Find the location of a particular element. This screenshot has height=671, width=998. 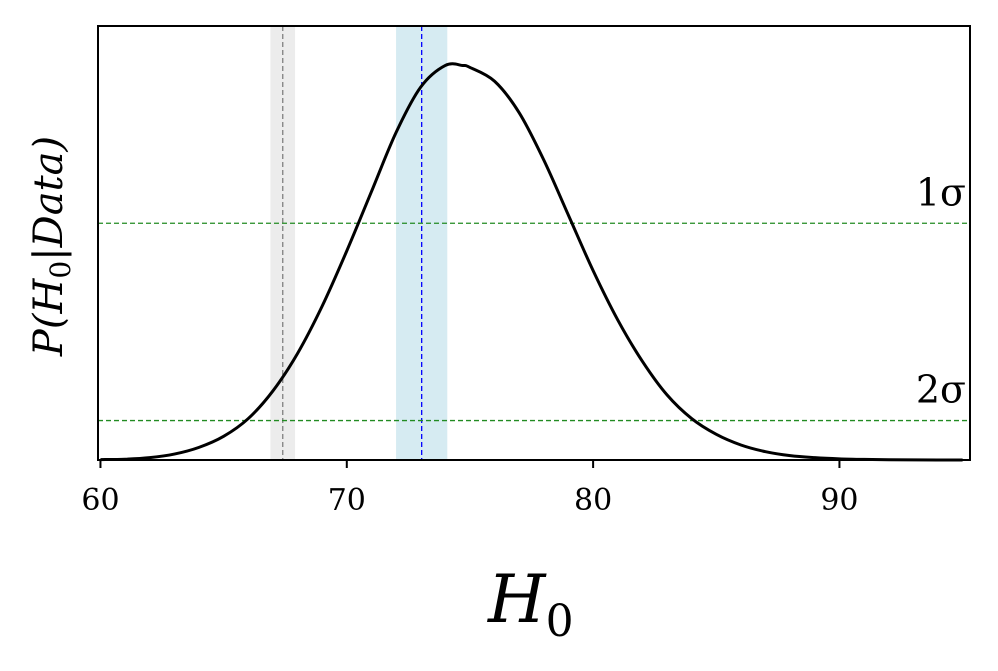

x-tick-label-1: 70 is located at coordinates (347, 500).